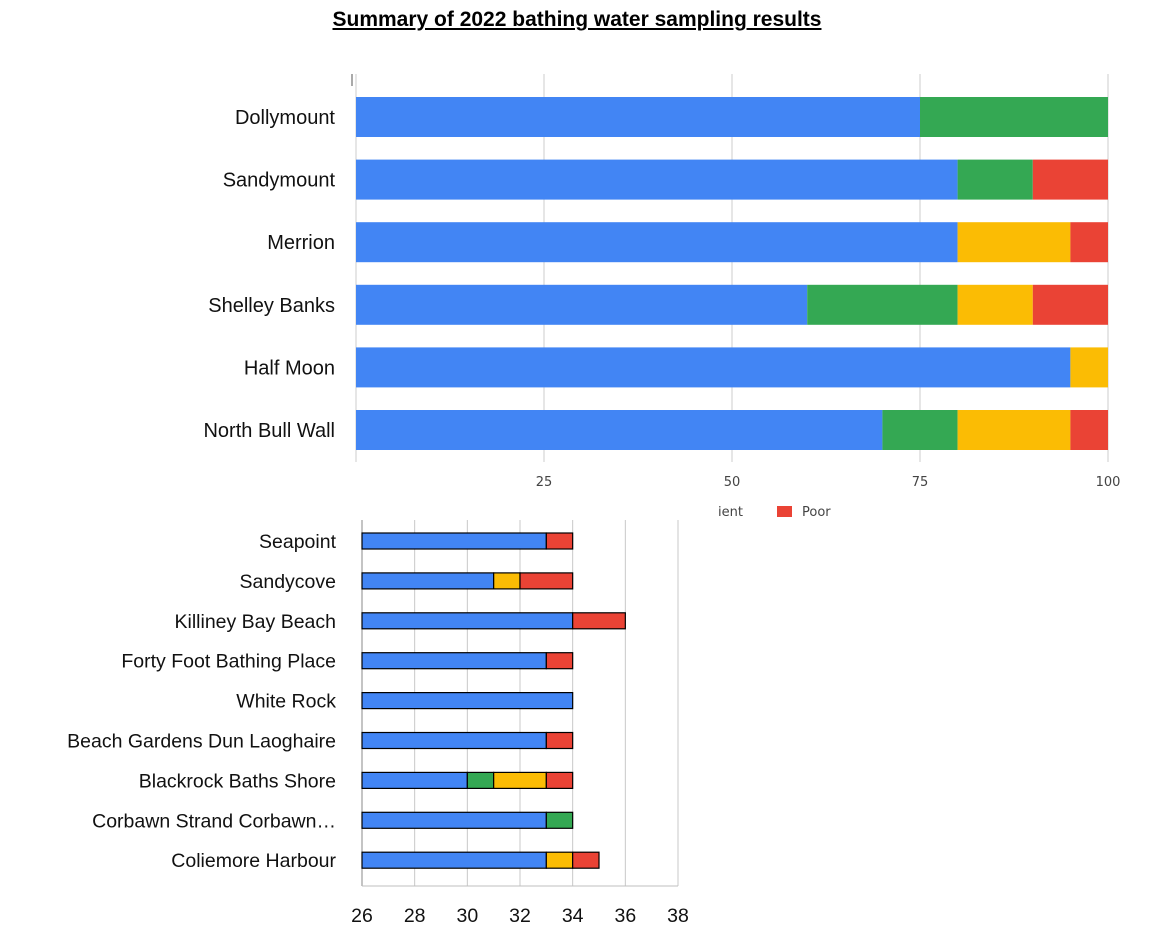  Describe the element at coordinates (255, 622) in the screenshot. I see `category-label: Killiney Bay Beach` at that location.